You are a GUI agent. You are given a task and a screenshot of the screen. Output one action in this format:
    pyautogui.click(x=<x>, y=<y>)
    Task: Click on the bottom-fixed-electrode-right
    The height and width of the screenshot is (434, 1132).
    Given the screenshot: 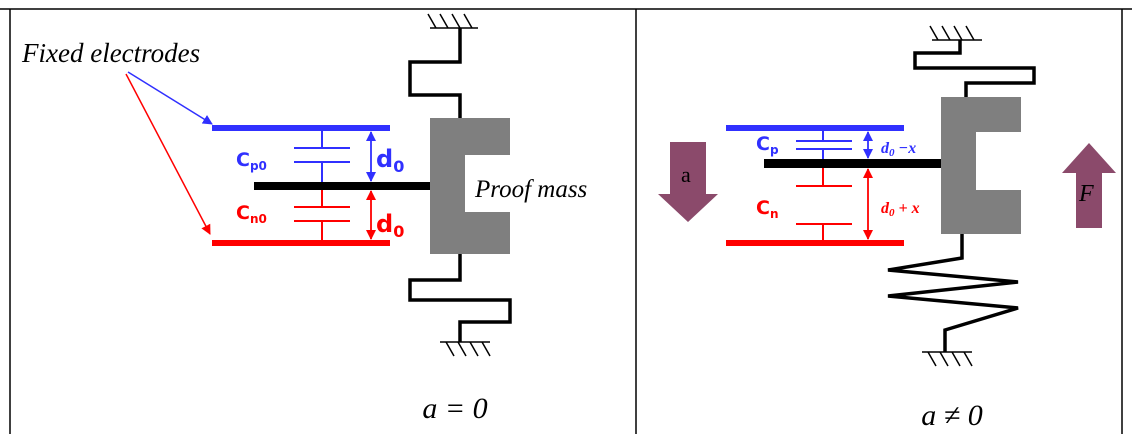 What is the action you would take?
    pyautogui.click(x=815, y=243)
    